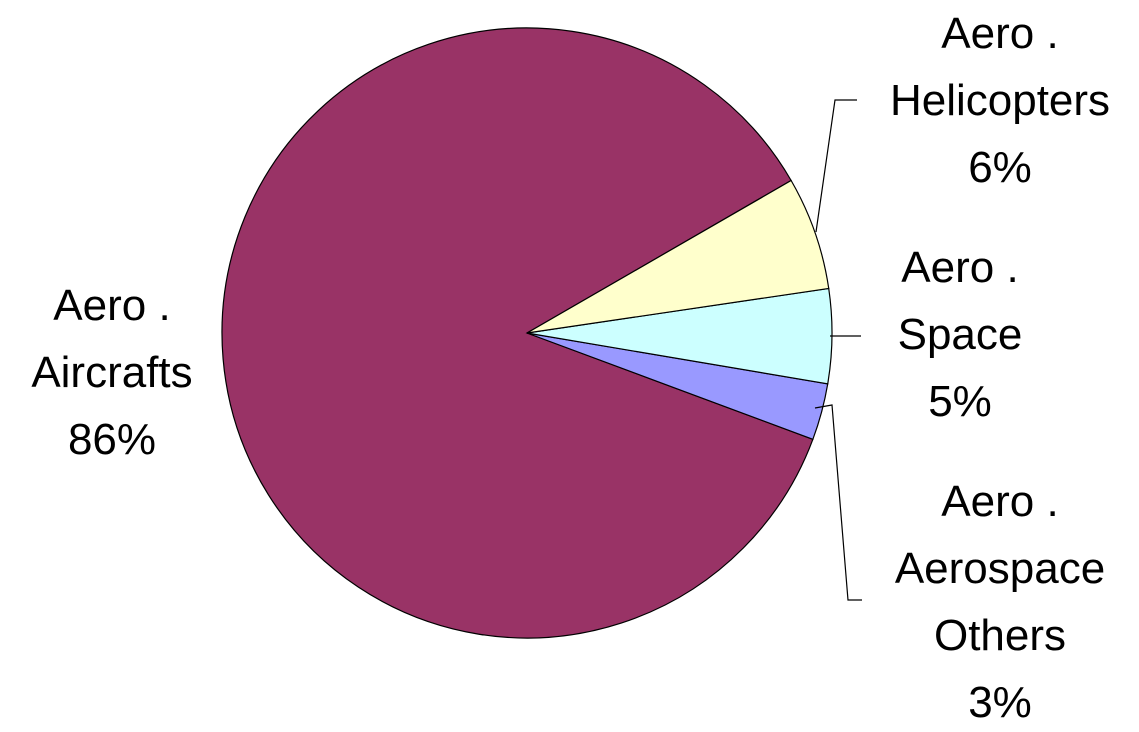  I want to click on slice-label-line: Aircrafts, so click(111, 372).